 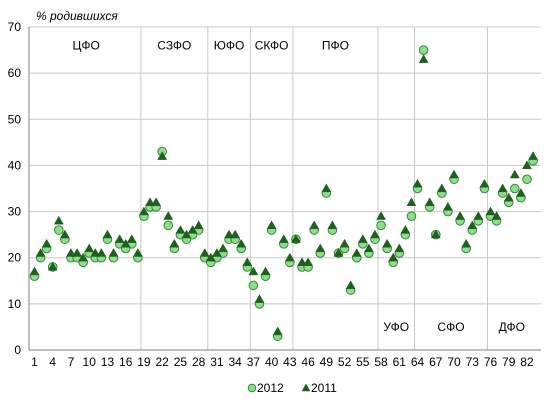 What do you see at coordinates (90, 362) in the screenshot?
I see `x-tick-label: 10` at bounding box center [90, 362].